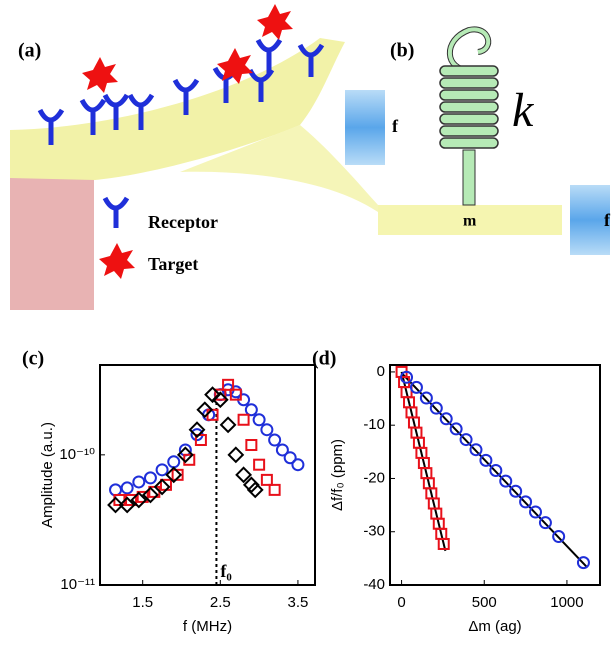  Describe the element at coordinates (47, 475) in the screenshot. I see `y-axis-label: Amplitude (a.u.)` at that location.